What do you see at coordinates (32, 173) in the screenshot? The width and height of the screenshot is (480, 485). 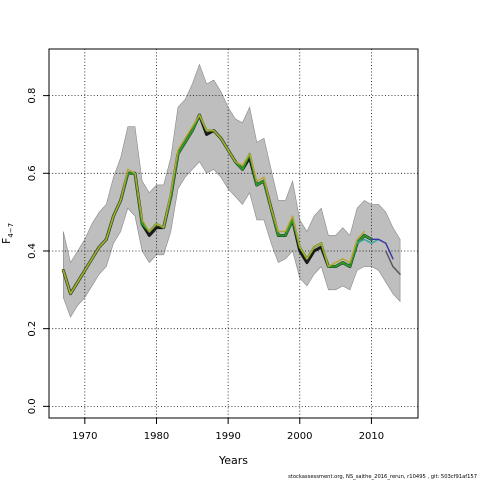 I see `y-tick-label: 0.6` at bounding box center [32, 173].